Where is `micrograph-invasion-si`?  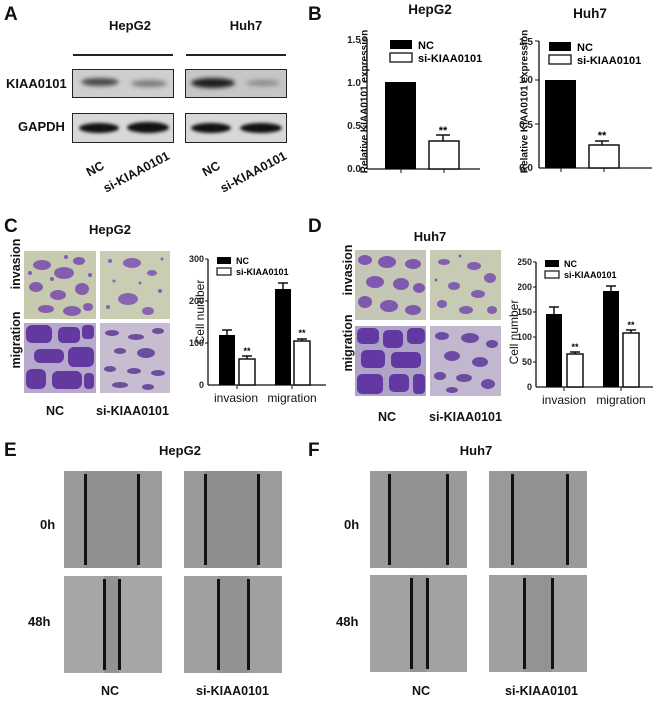
micrograph-invasion-si is located at coordinates (135, 285).